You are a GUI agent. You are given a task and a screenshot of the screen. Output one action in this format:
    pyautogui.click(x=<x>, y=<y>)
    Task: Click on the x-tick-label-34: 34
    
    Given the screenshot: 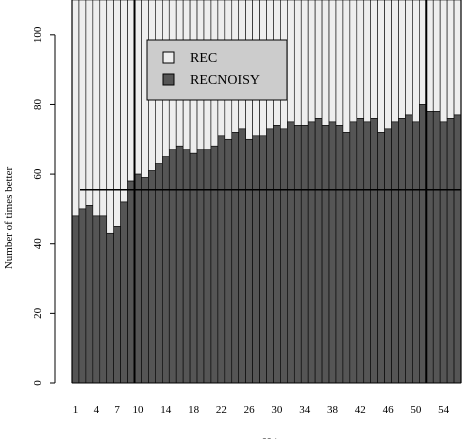 What is the action you would take?
    pyautogui.click(x=305, y=410)
    